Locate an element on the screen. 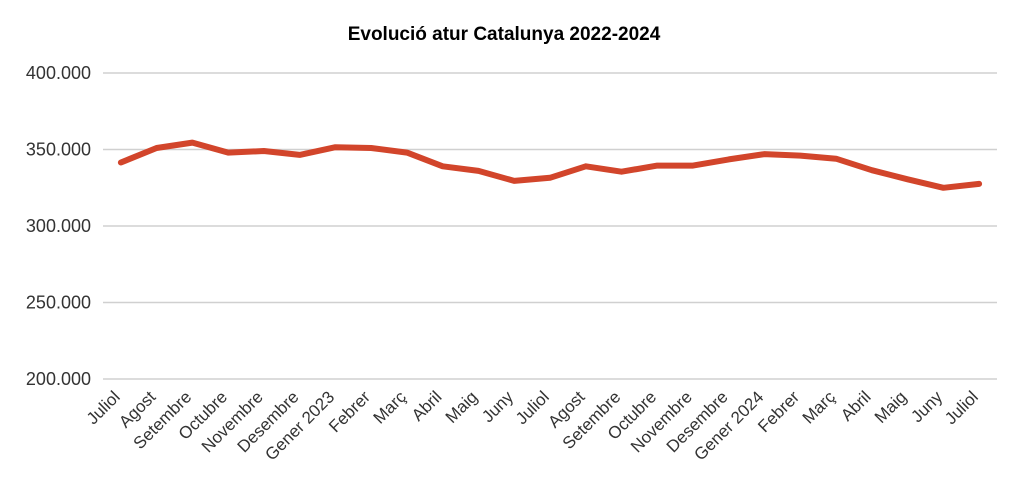 The width and height of the screenshot is (1009, 490). y-axis-tick-labels: 200.000 250.000 300.000 350.000 400.000 is located at coordinates (58, 226).